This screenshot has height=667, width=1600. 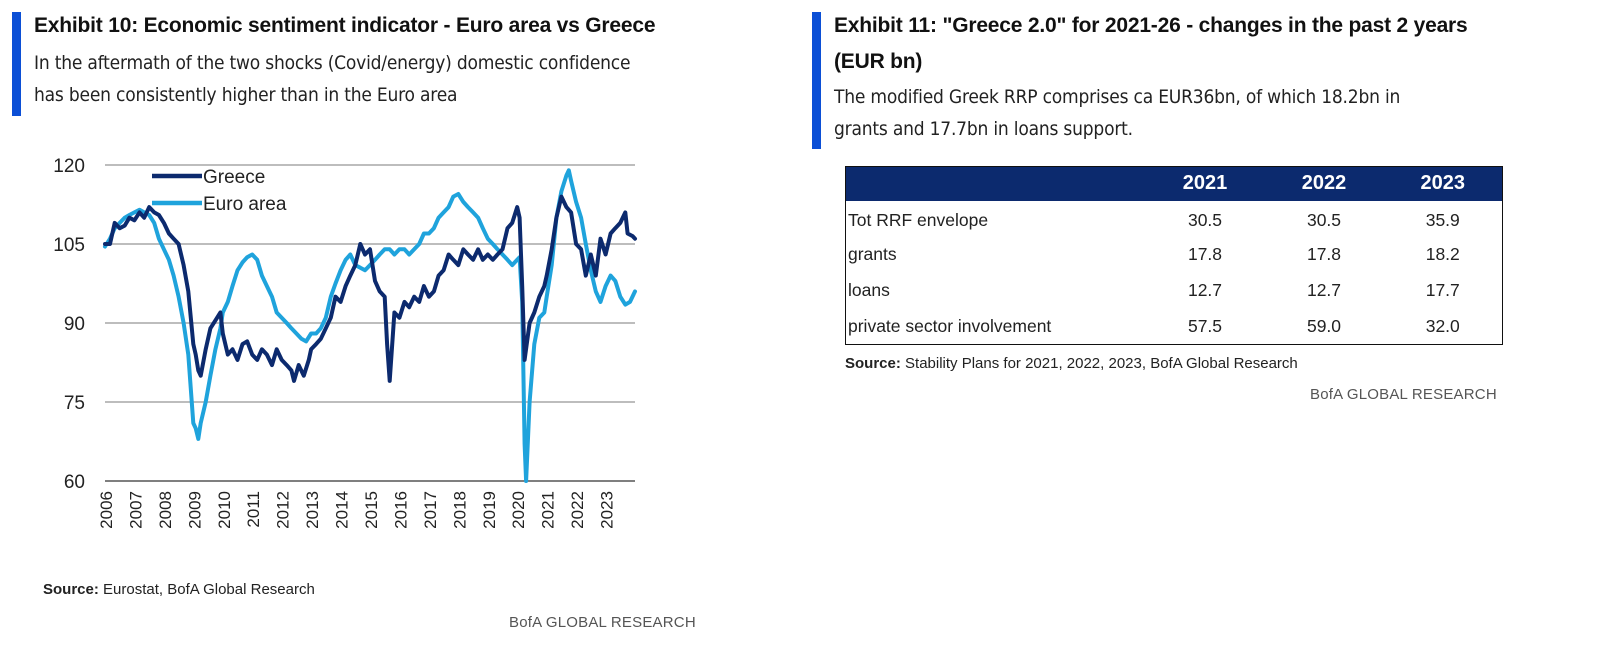 I want to click on series-line-greece, so click(x=370, y=288).